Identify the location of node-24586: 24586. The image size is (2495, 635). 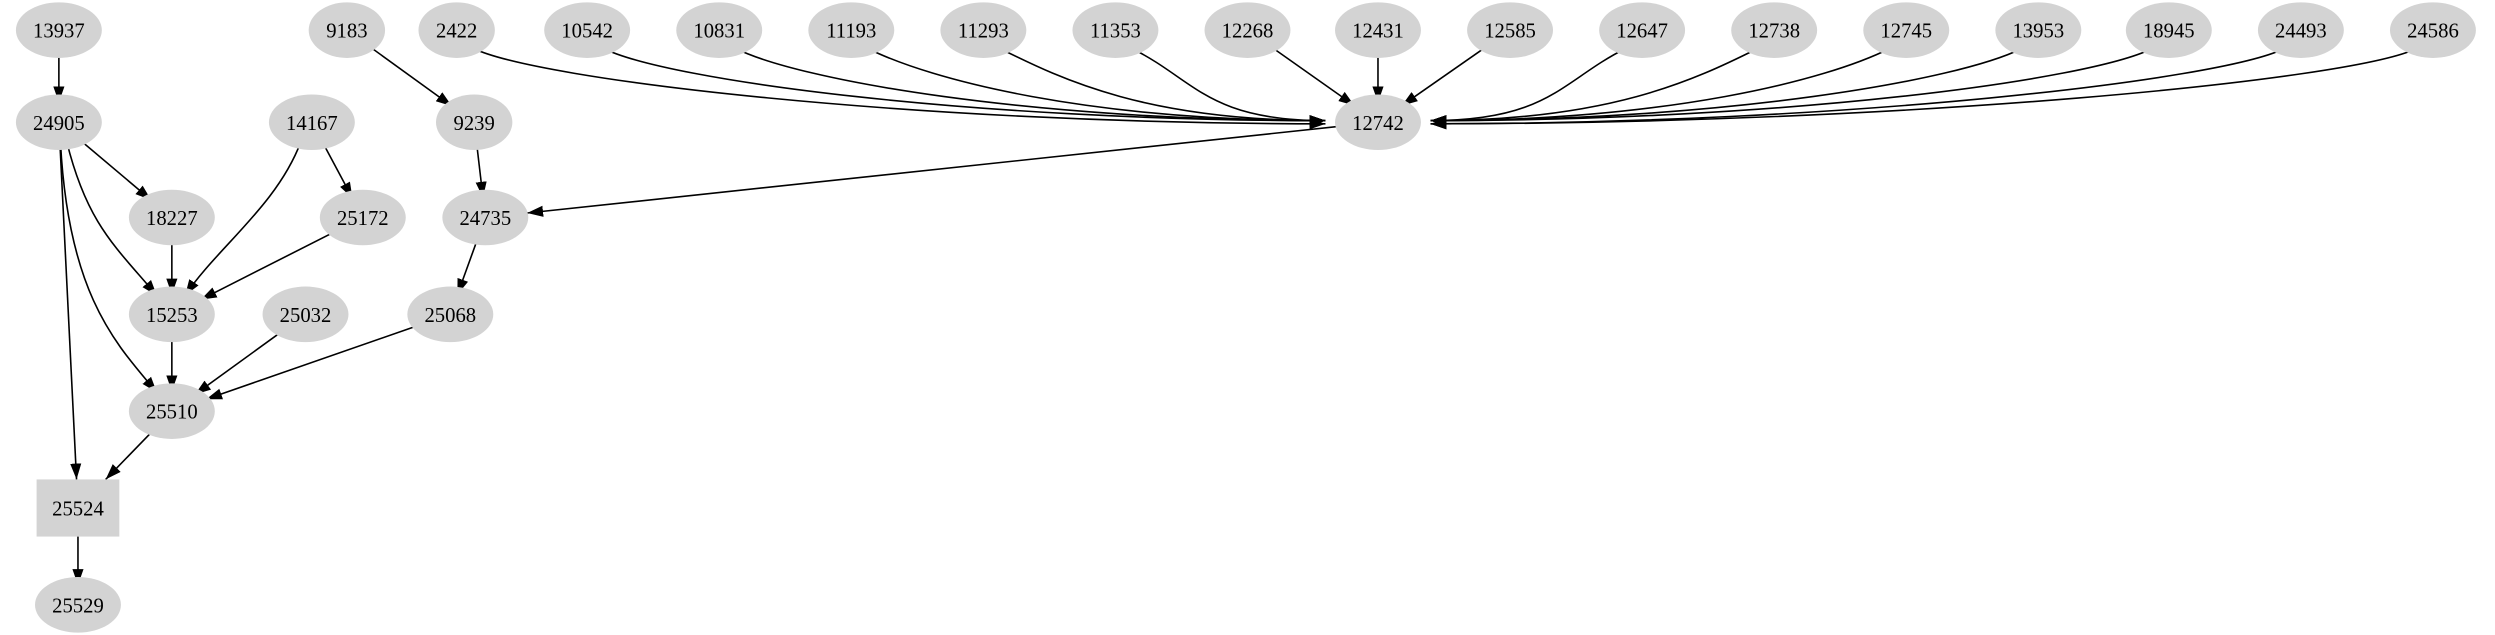
(2432, 30).